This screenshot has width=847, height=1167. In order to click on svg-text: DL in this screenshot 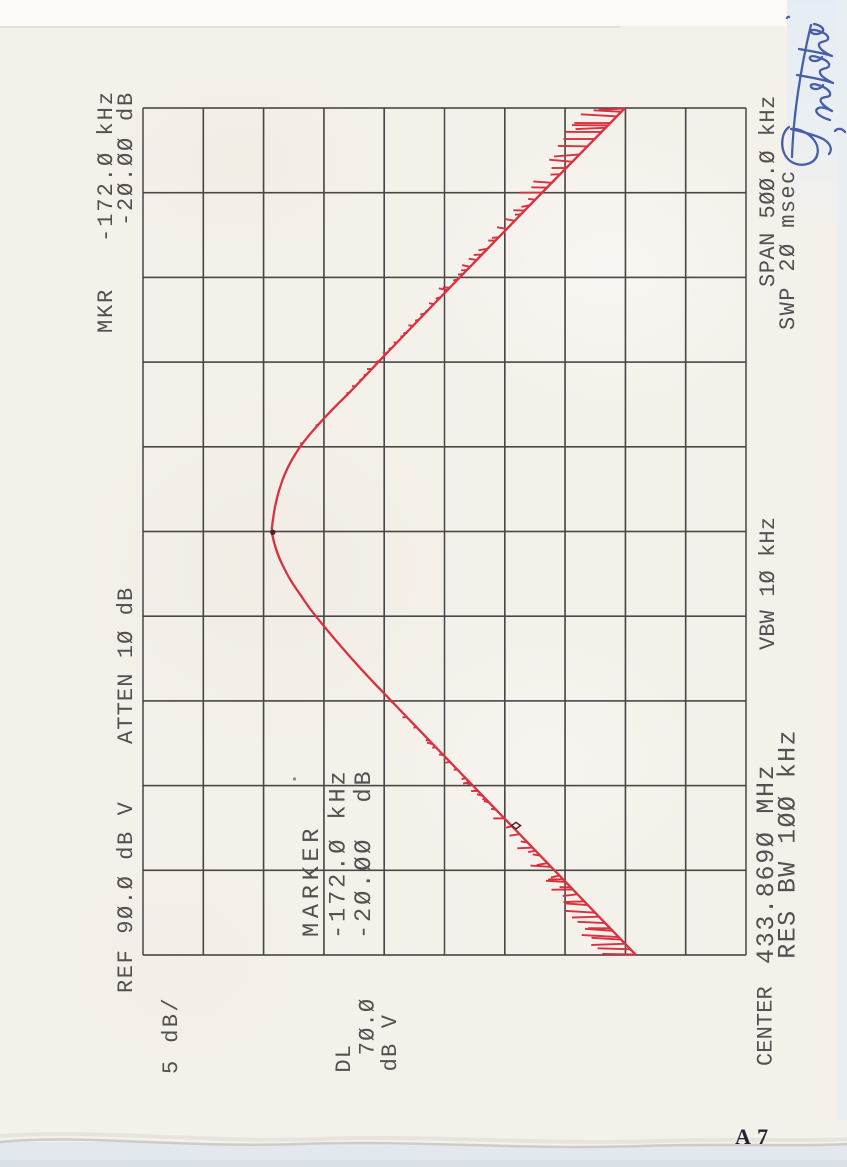, I will do `click(344, 1058)`.